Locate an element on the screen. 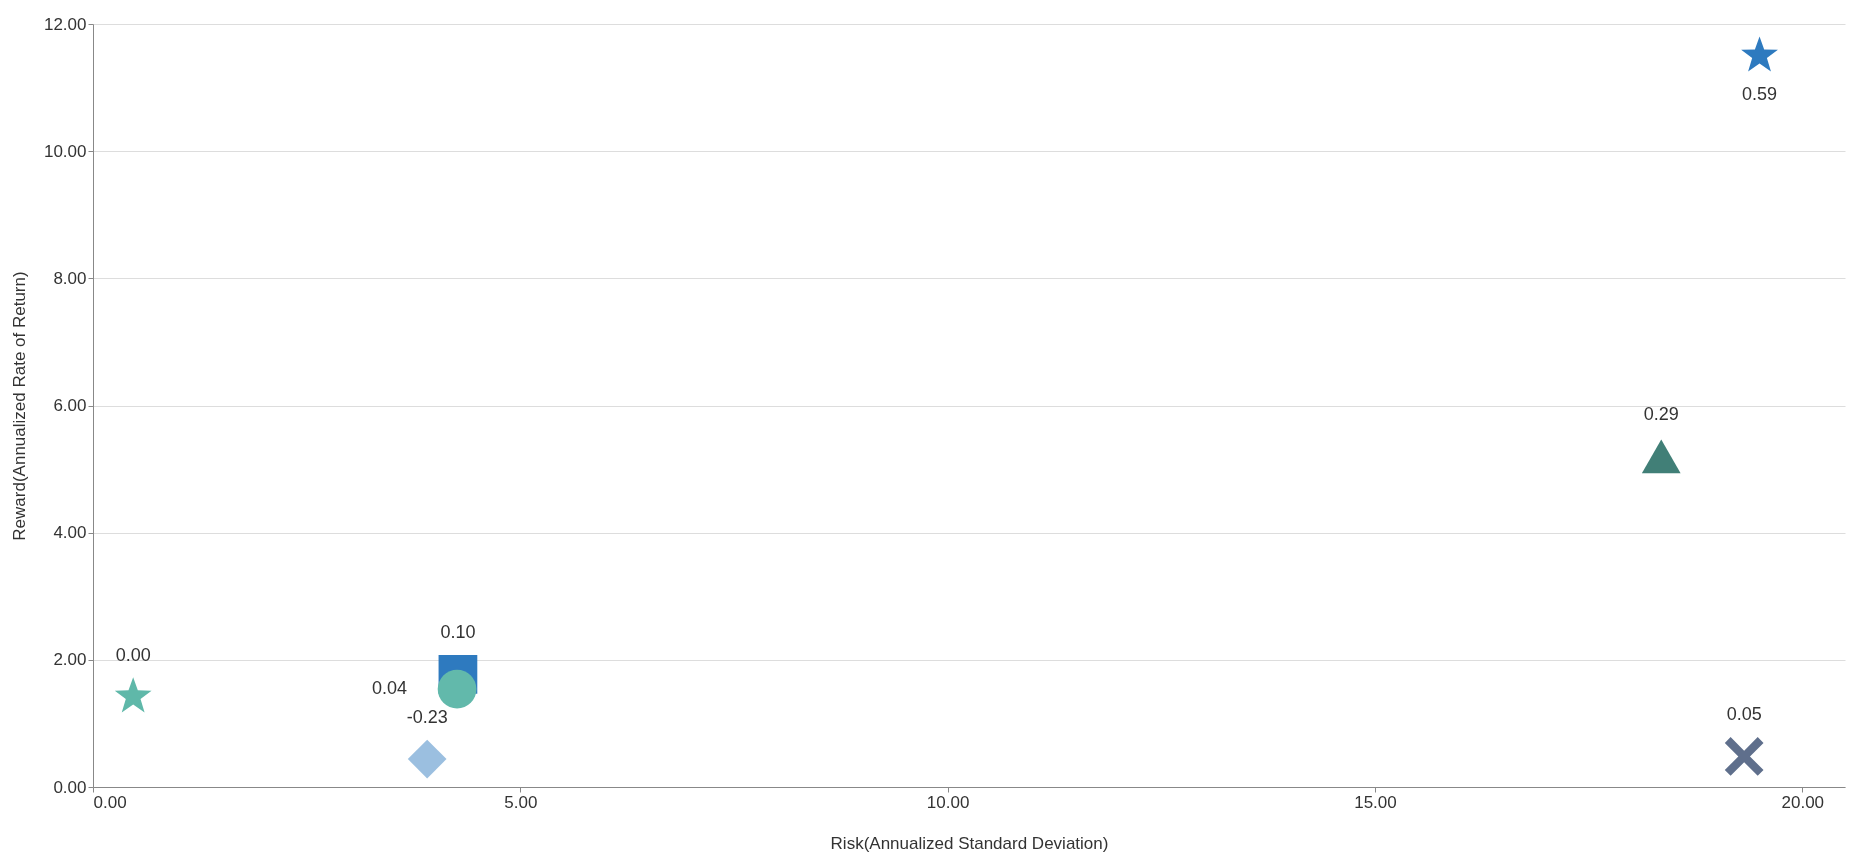 This screenshot has height=861, width=1855. y-tick-label: 2.00 is located at coordinates (70, 660).